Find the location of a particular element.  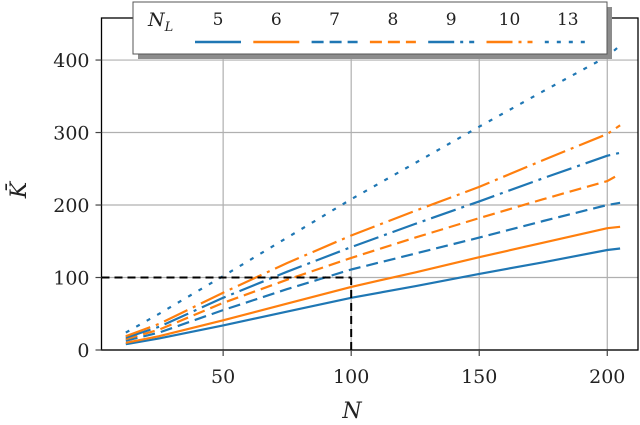

y-tick-label: 300 is located at coordinates (71, 134).